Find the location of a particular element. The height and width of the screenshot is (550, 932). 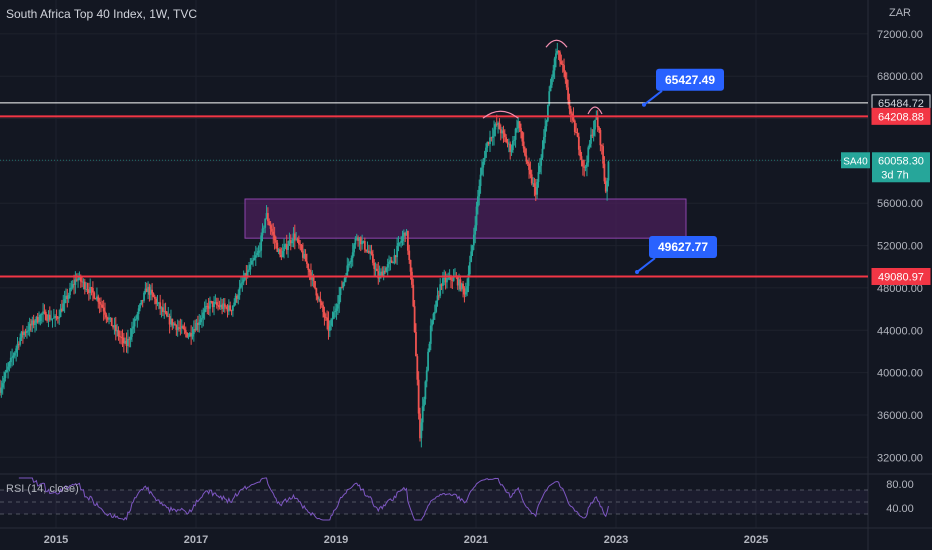

rsi-tick-label: 40.00 is located at coordinates (900, 509).